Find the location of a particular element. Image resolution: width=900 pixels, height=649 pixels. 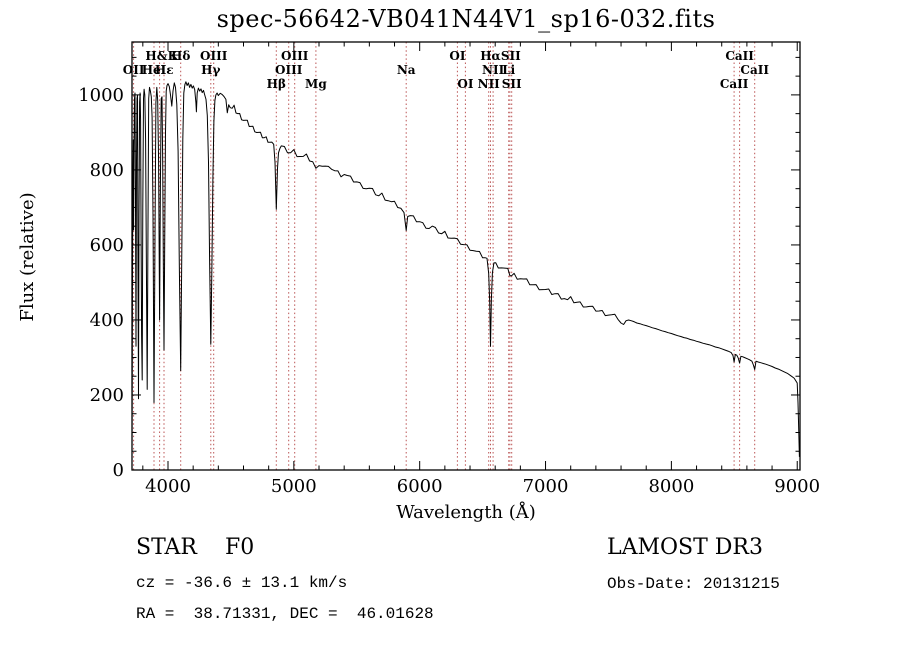

svg-text: Na is located at coordinates (406, 70).